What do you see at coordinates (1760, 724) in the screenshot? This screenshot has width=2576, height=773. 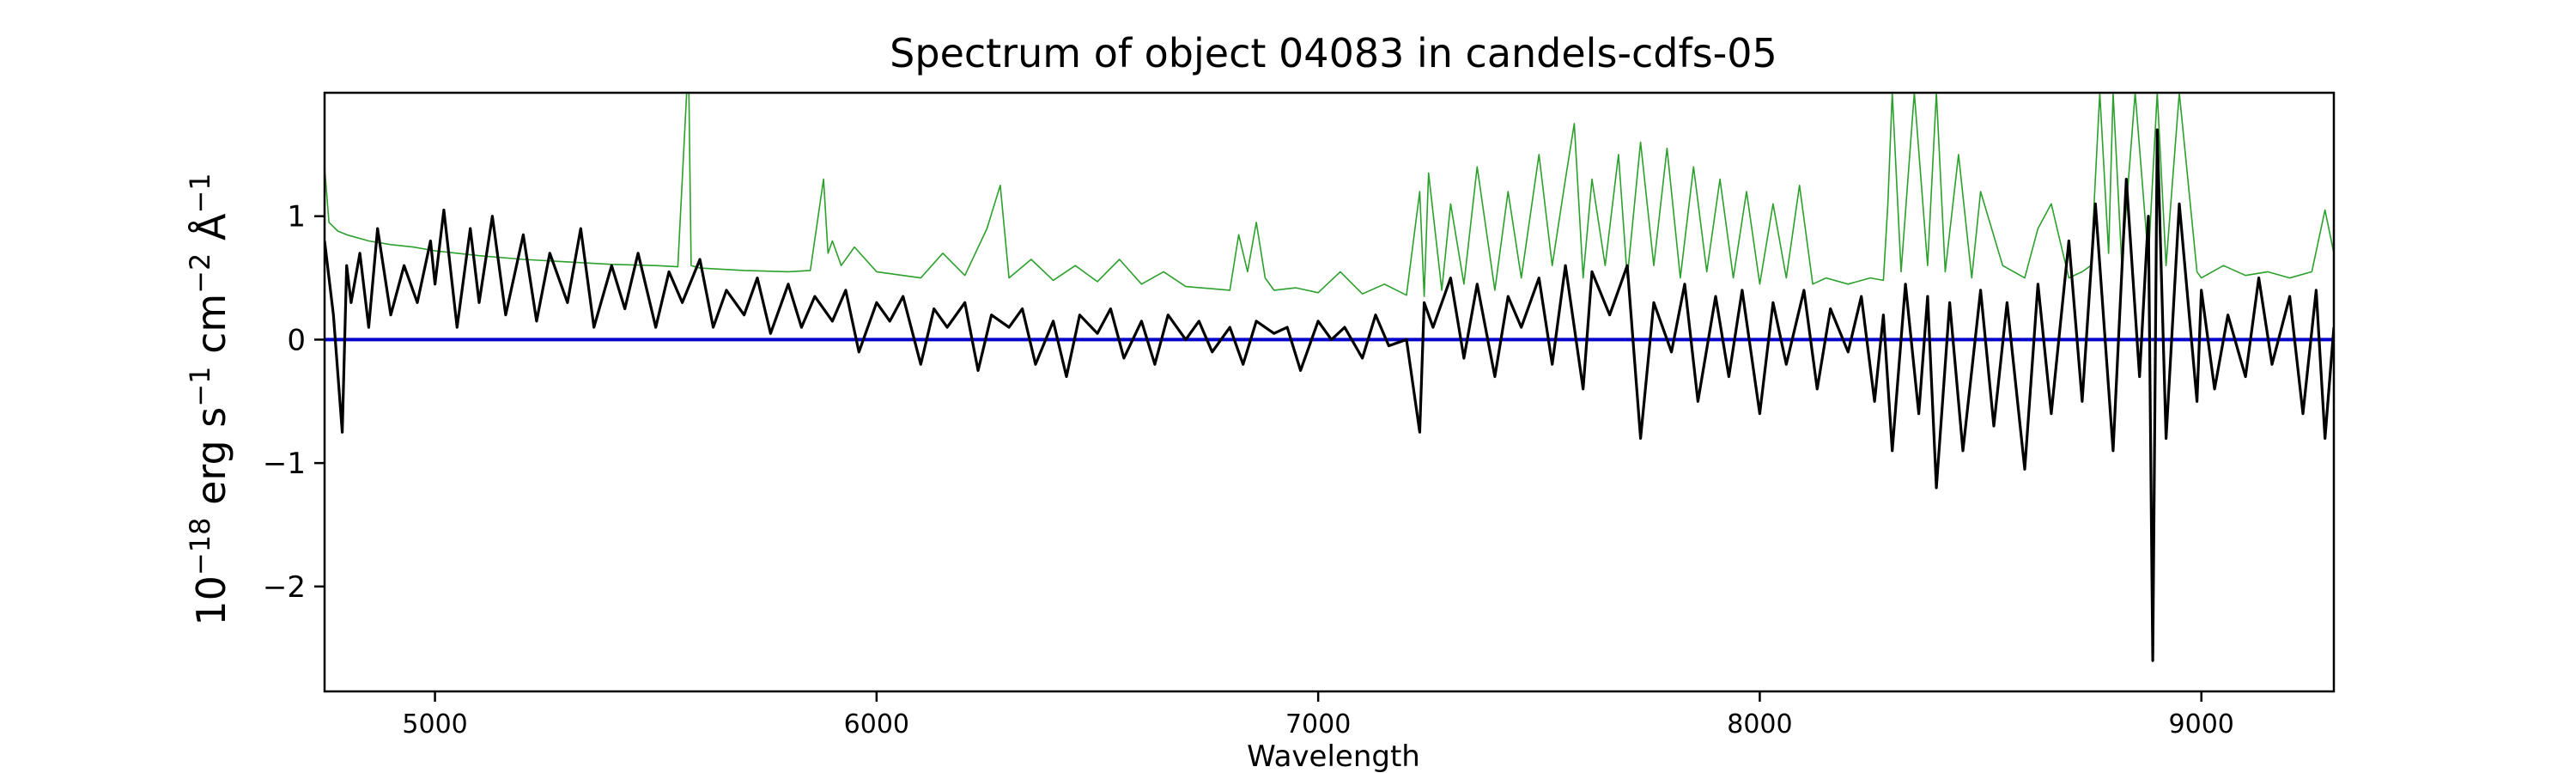 I see `x-tick-label: 8000` at bounding box center [1760, 724].